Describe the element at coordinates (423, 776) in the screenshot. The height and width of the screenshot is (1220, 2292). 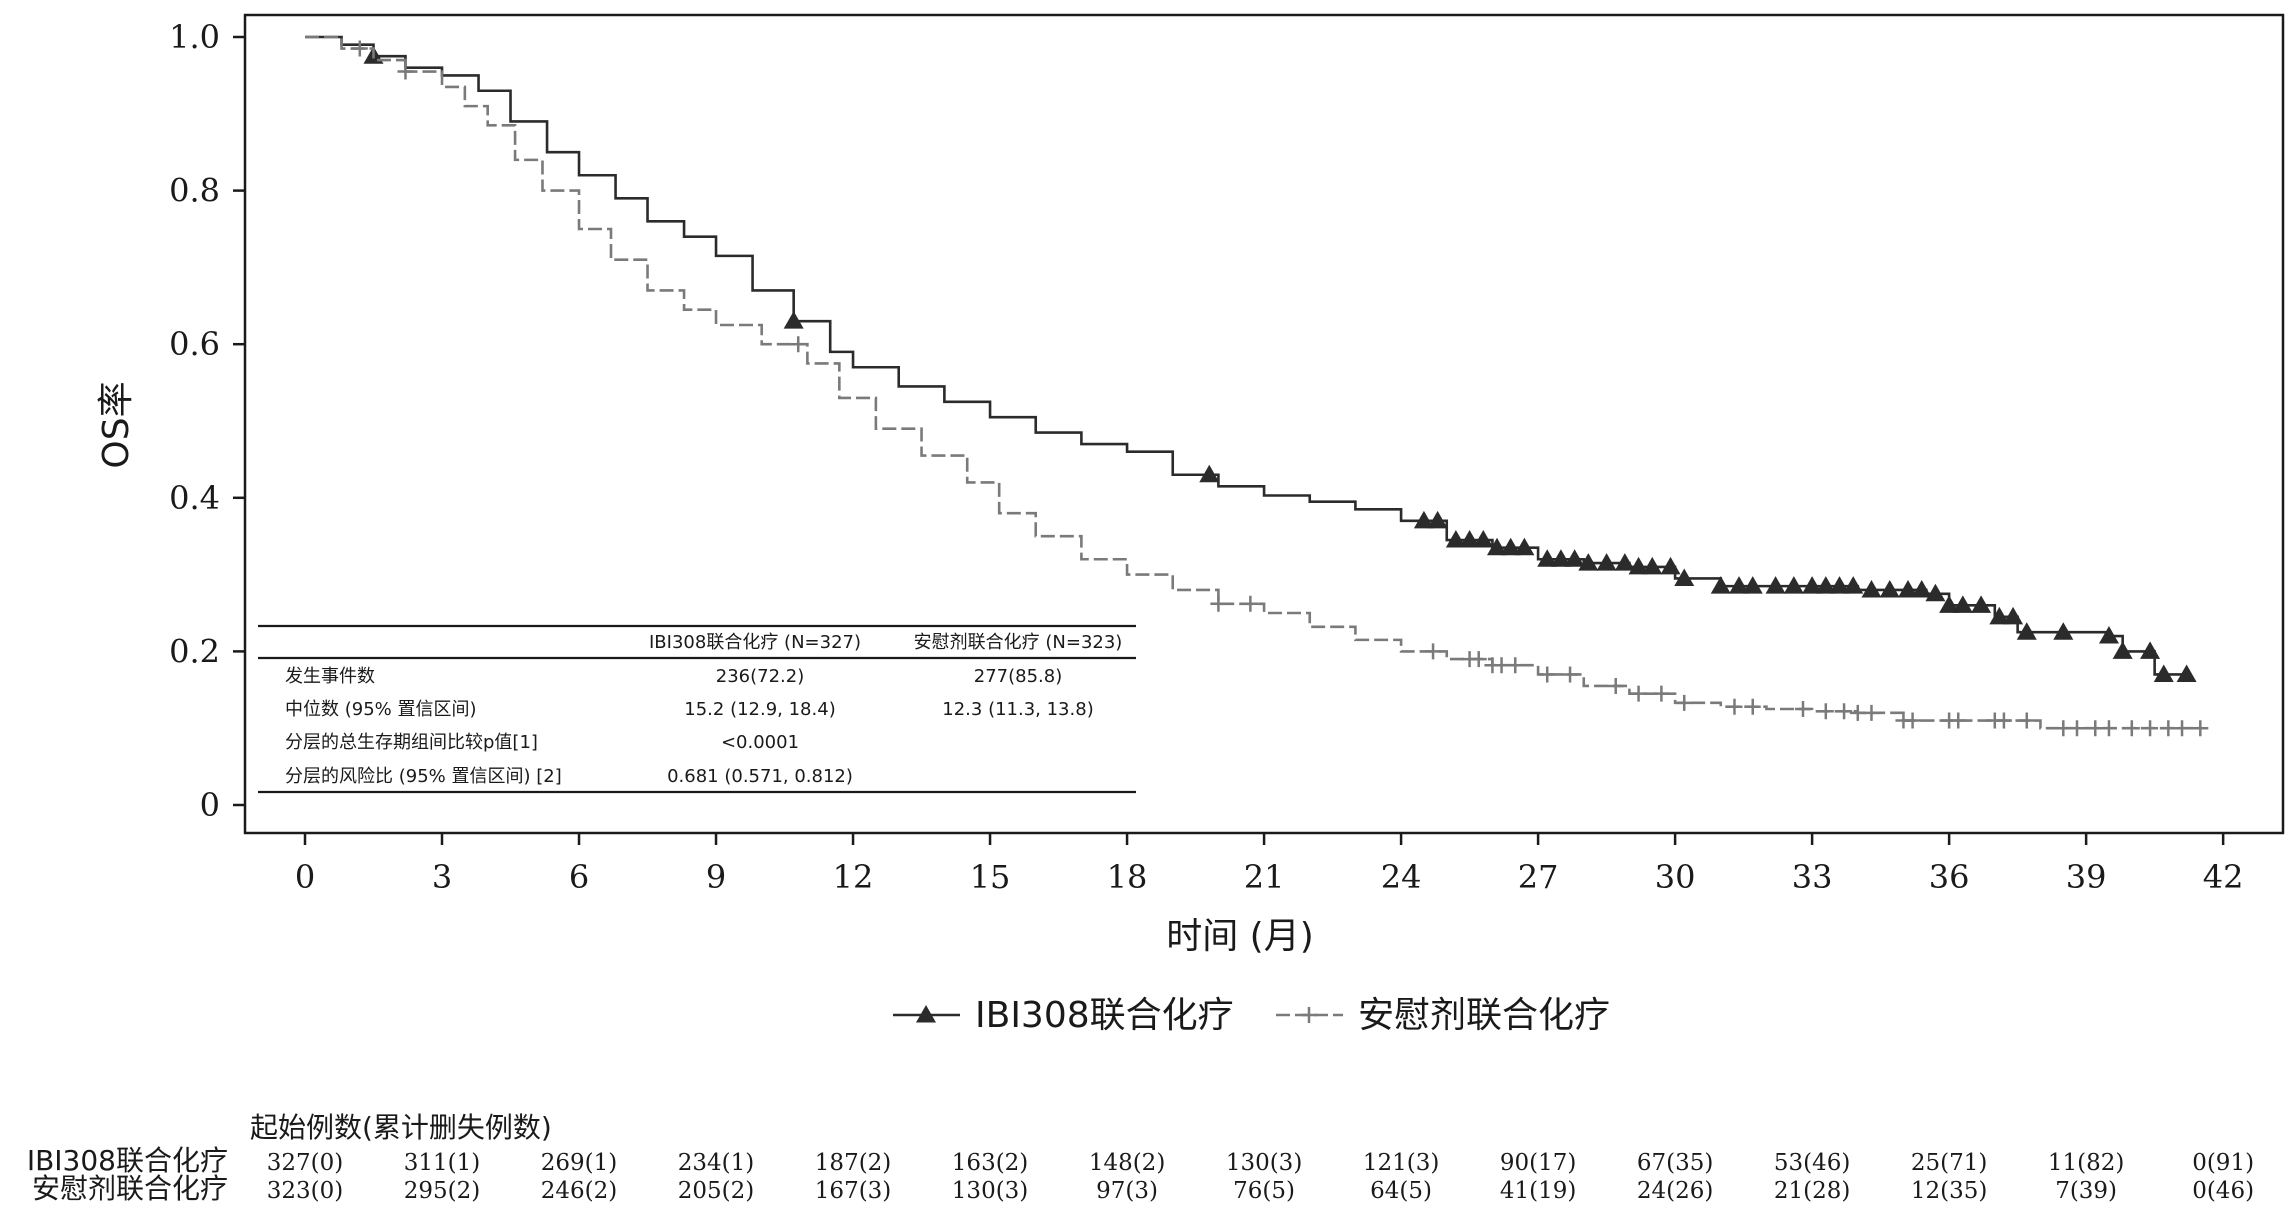
I see `stats-row-label: 分层的风险比 (95% 置信区间) [2]` at that location.